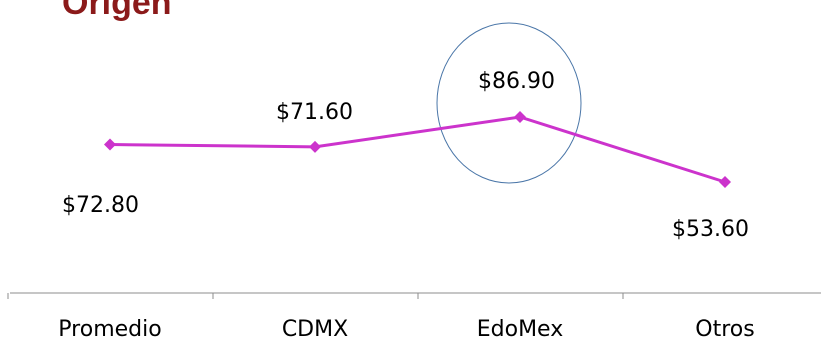  What do you see at coordinates (100, 205) in the screenshot?
I see `data-label-promedio: $72.80` at bounding box center [100, 205].